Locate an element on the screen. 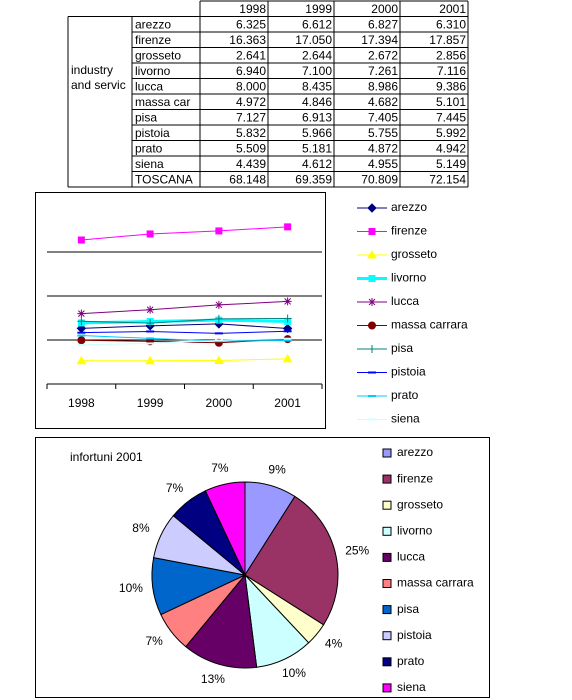  row-label: pisa is located at coordinates (146, 117).